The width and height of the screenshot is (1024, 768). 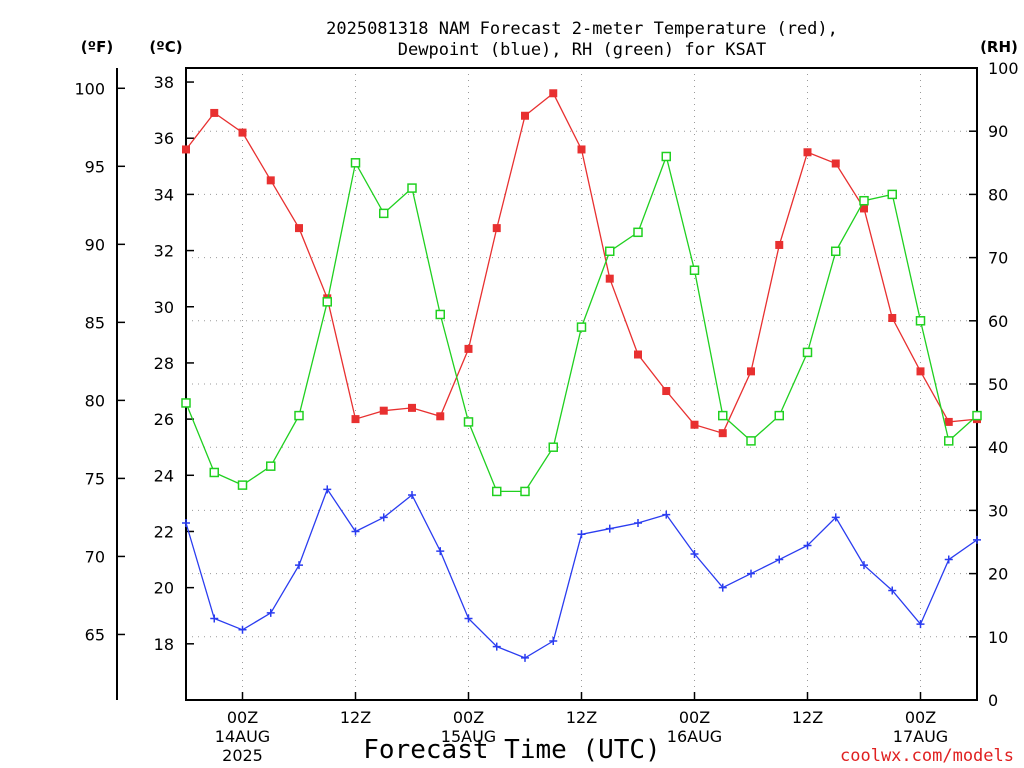 I want to click on year-tick-label: 2025, so click(x=242, y=755).